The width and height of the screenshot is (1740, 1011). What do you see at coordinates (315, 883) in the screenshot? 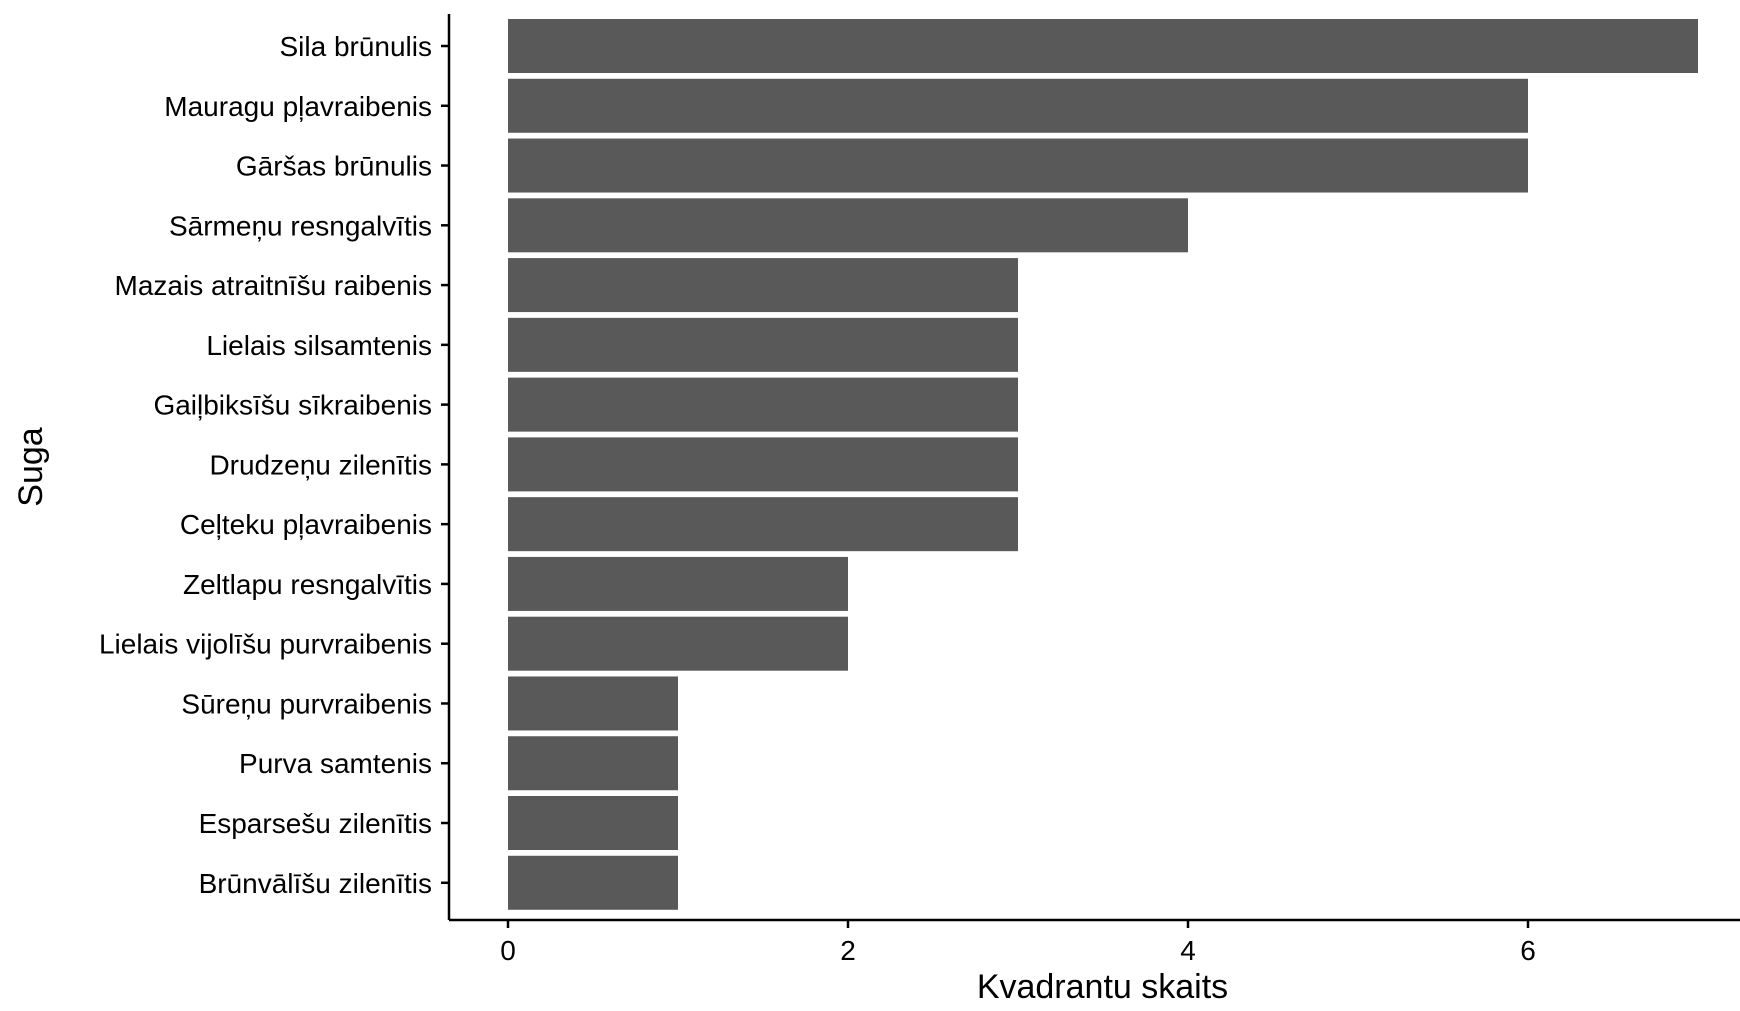
I see `y-tick-label: Brūnvālīšu zilenītis` at bounding box center [315, 883].